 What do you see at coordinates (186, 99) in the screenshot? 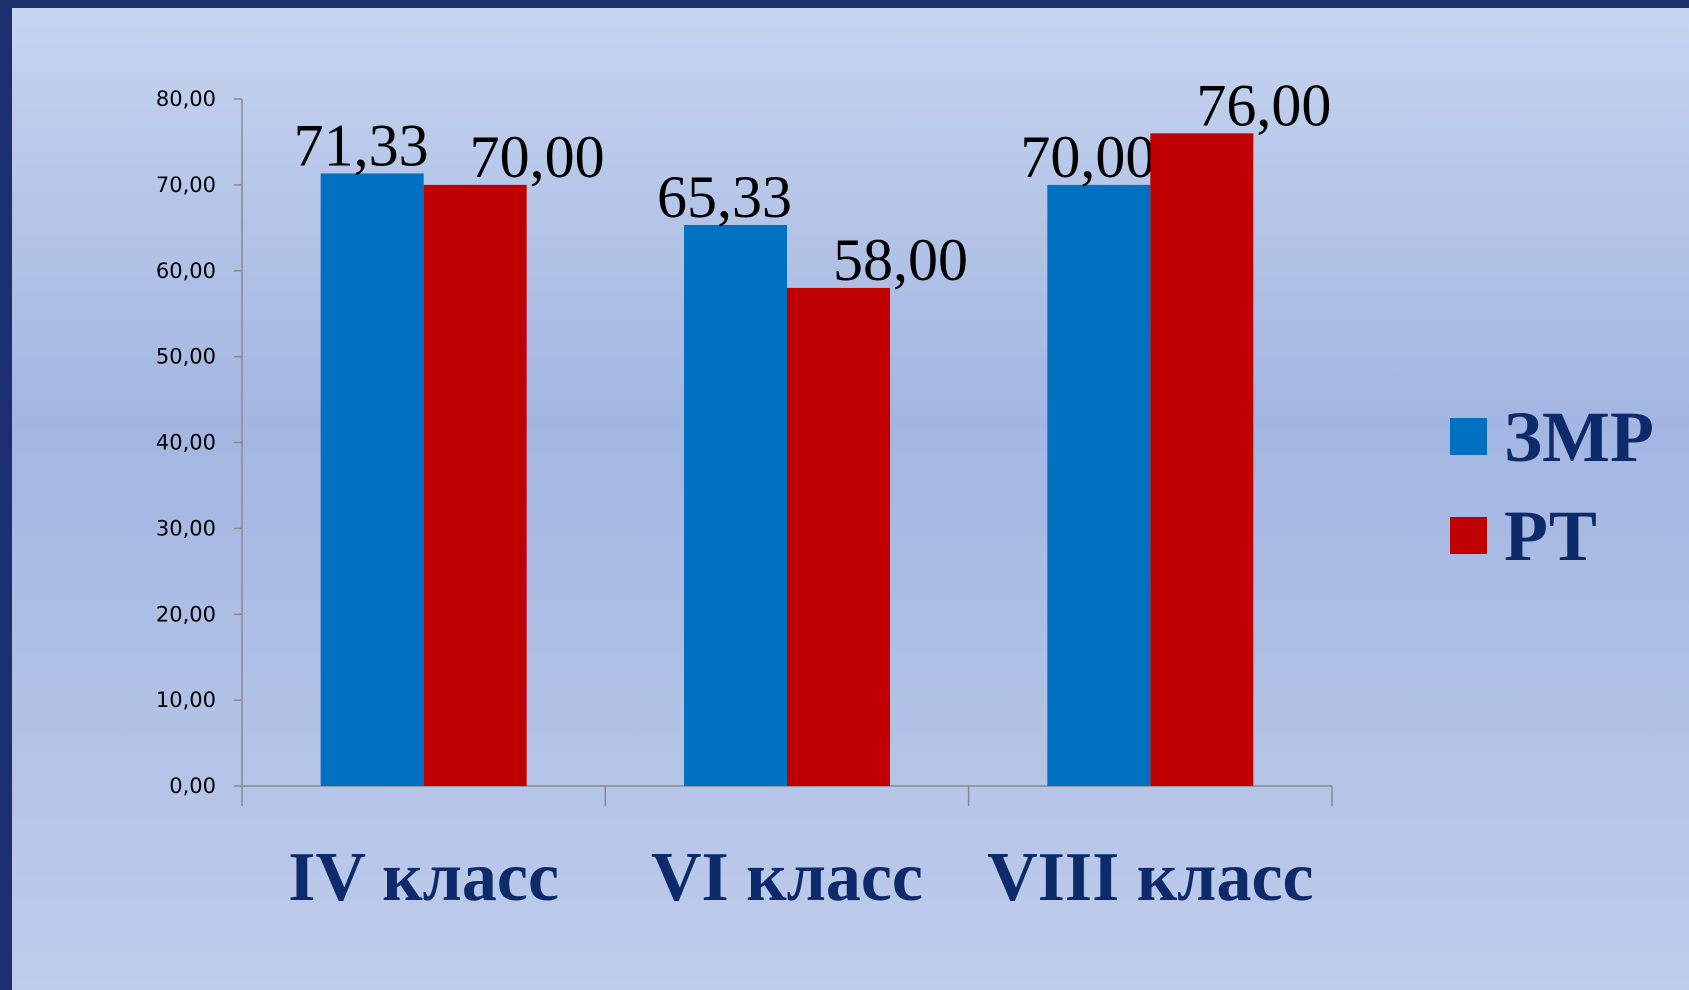
I see `y-tick-label: 80,00` at bounding box center [186, 99].